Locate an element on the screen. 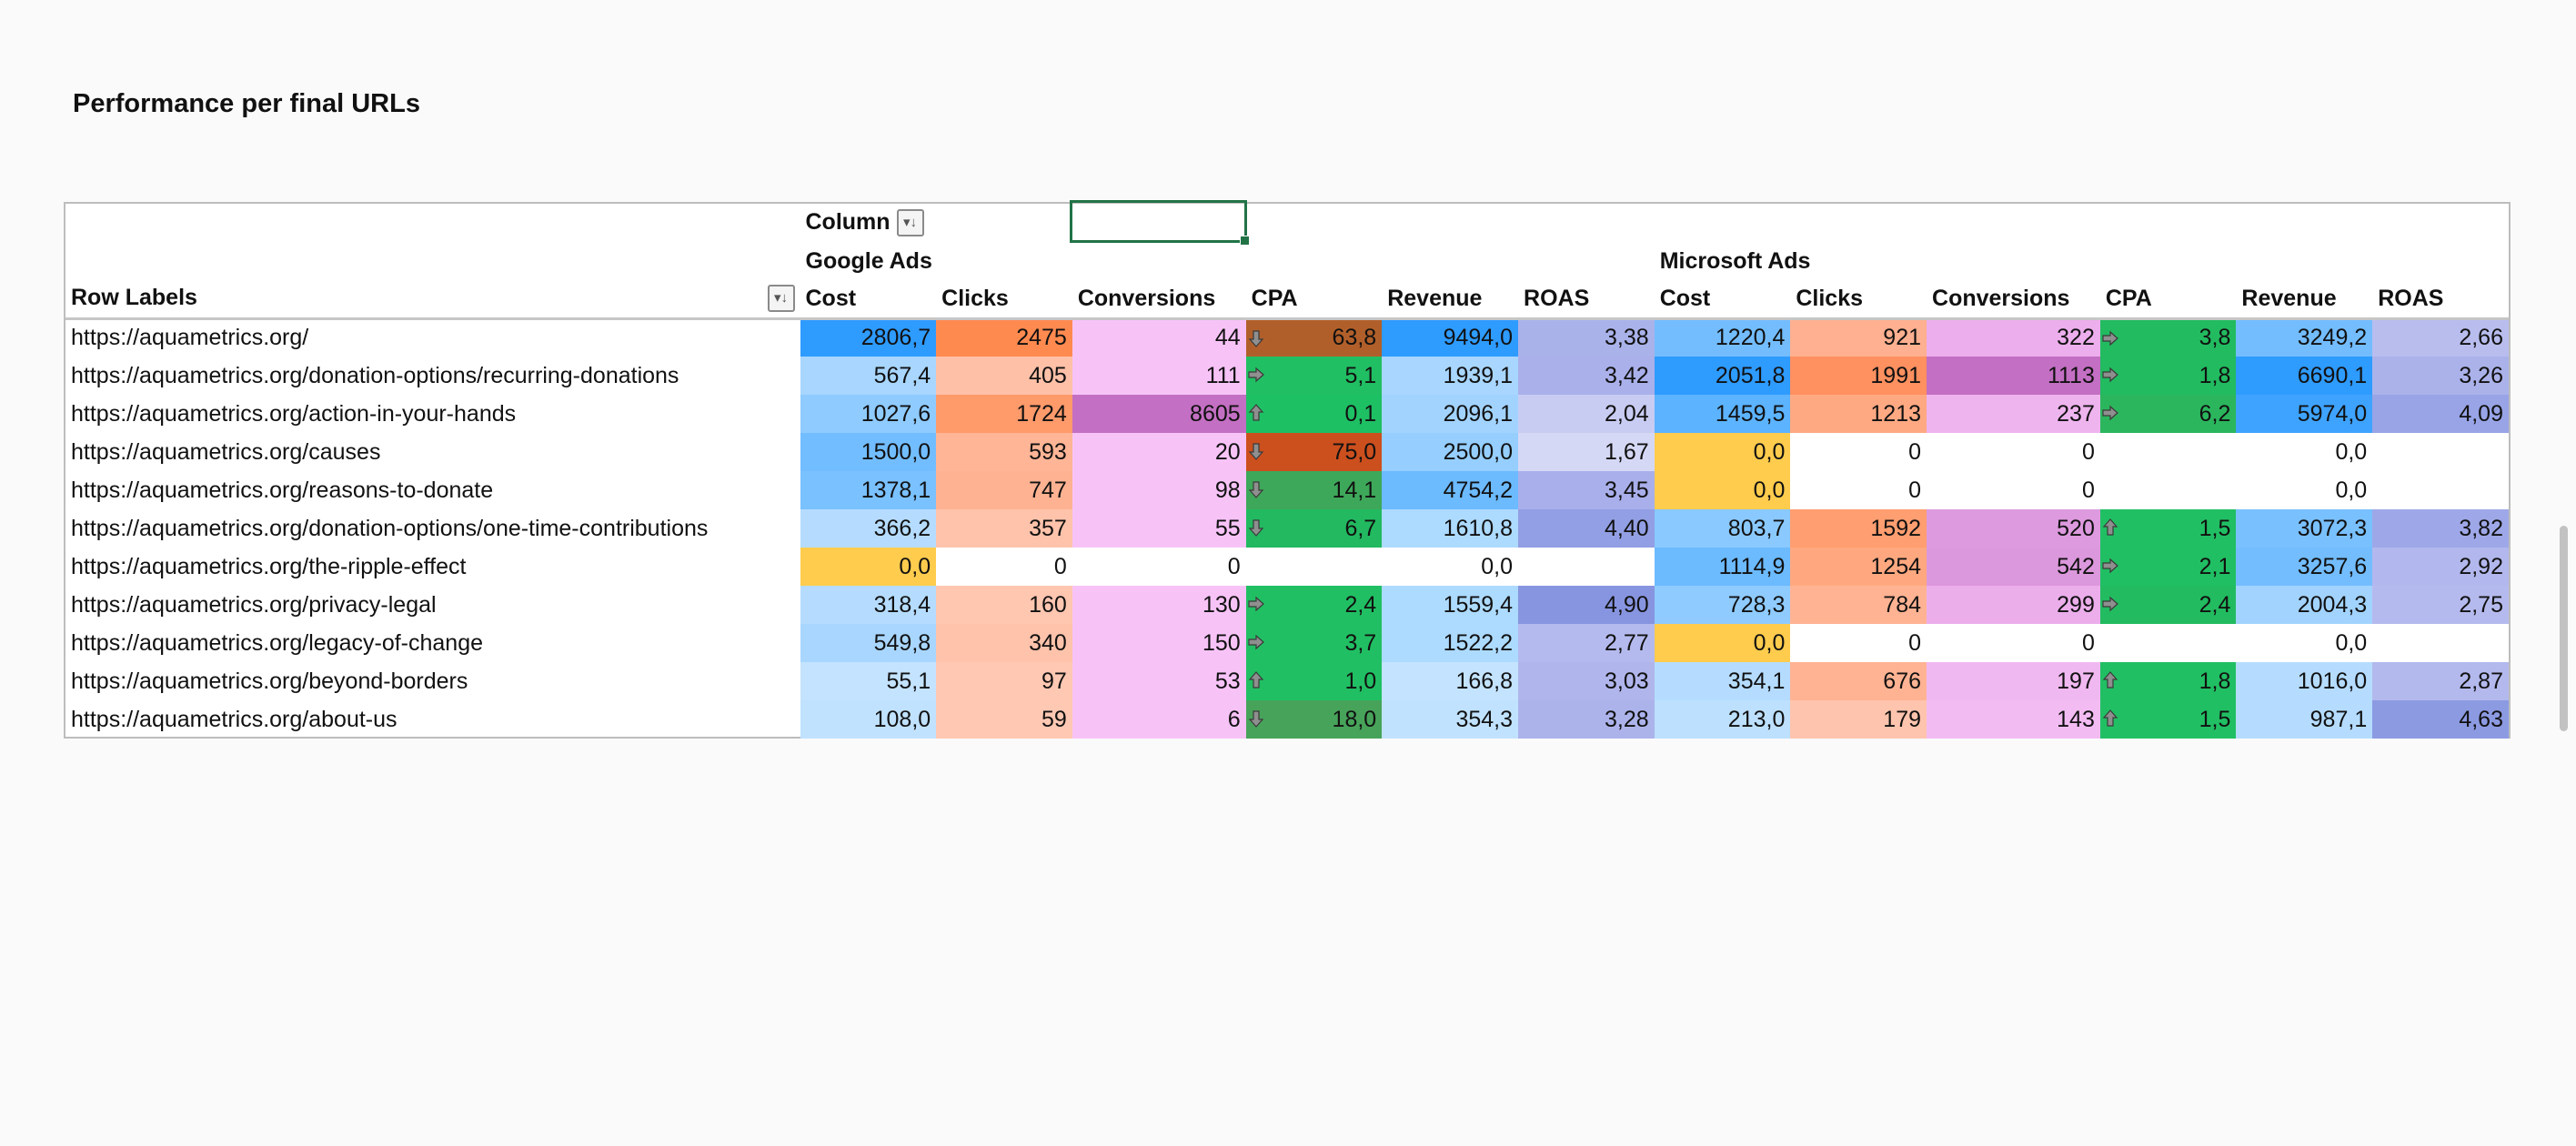  google-clicks-cell: 357 is located at coordinates (1004, 528).